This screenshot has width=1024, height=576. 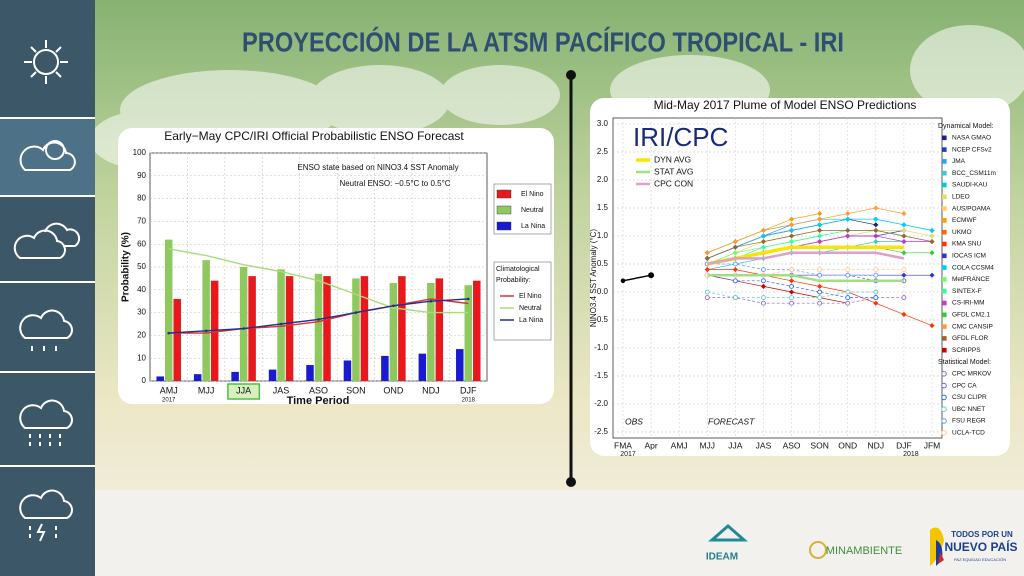 I want to click on legend-label: El Nino, so click(x=532, y=194).